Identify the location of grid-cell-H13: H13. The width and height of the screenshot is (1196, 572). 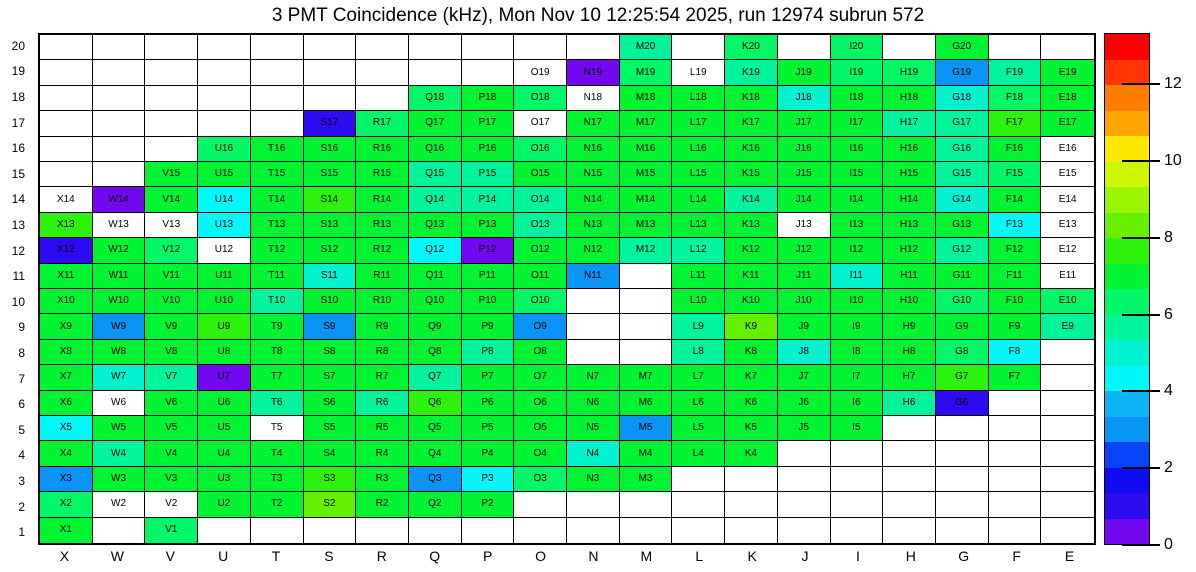
(909, 225).